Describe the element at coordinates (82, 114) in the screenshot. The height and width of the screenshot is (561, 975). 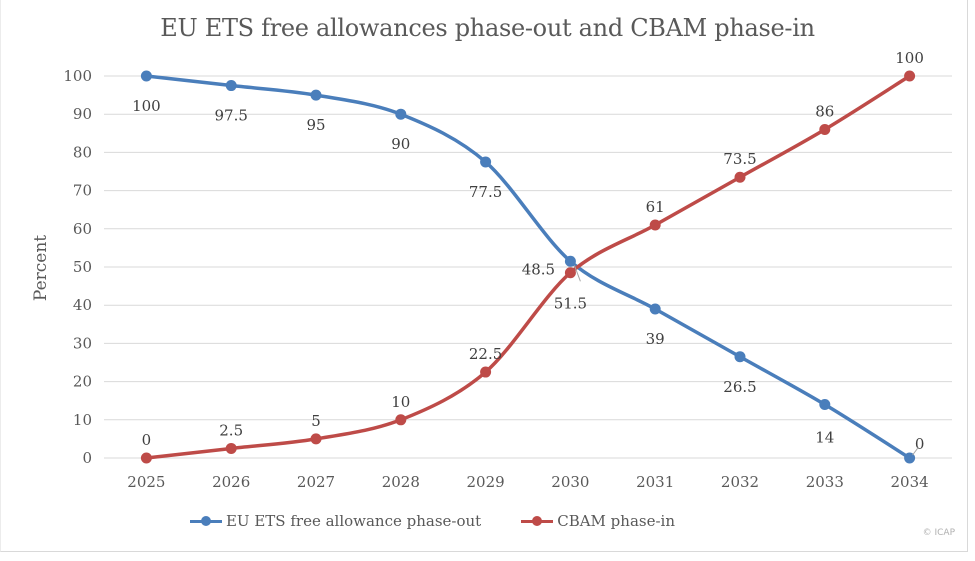
I see `y-tick-label: 90` at that location.